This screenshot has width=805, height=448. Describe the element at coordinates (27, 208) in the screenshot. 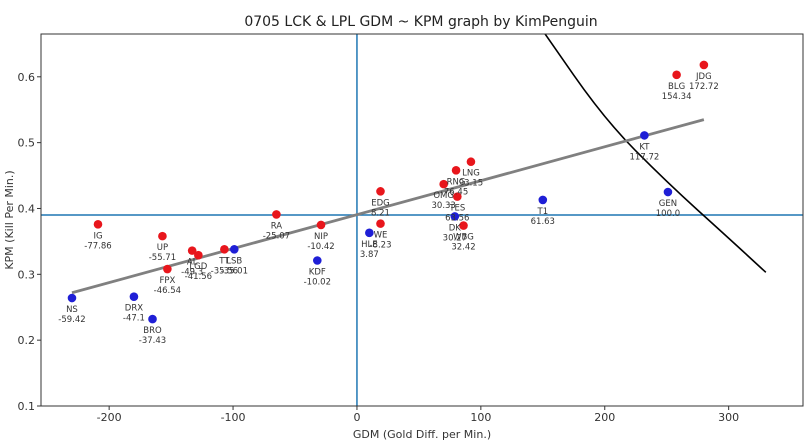

I see `y-tick-label: 0.4` at that location.